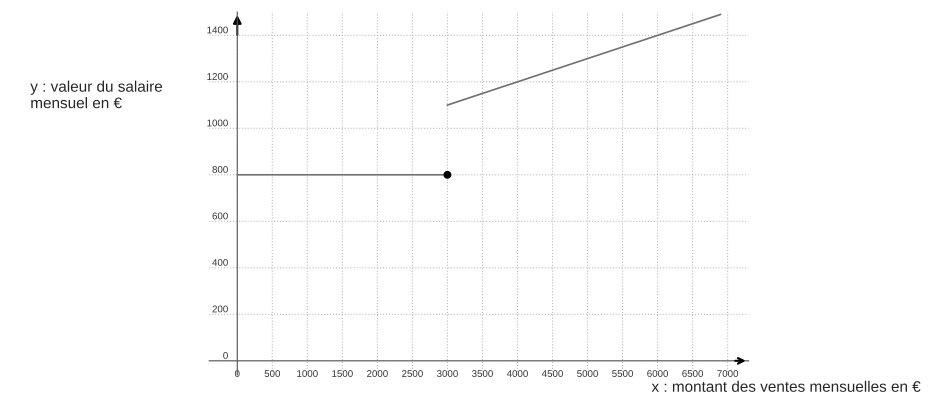 The height and width of the screenshot is (403, 930). What do you see at coordinates (220, 216) in the screenshot?
I see `y-tick-label: 600` at bounding box center [220, 216].